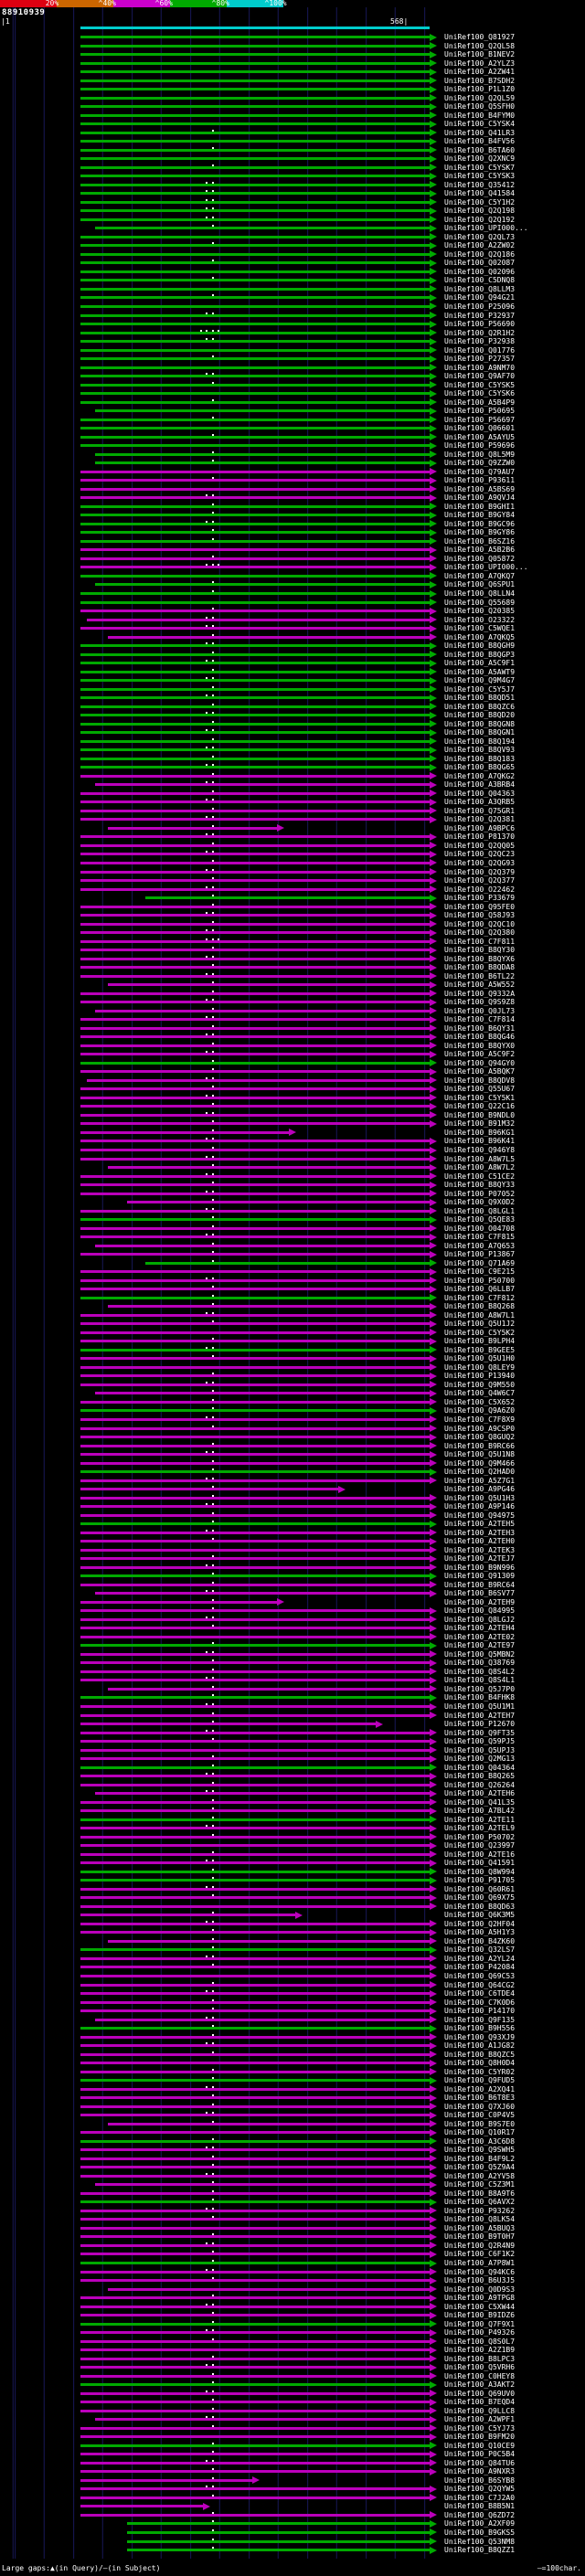  Describe the element at coordinates (293, 2342) in the screenshot. I see `alignment-row: UniRef100_Q8S0L7` at that location.